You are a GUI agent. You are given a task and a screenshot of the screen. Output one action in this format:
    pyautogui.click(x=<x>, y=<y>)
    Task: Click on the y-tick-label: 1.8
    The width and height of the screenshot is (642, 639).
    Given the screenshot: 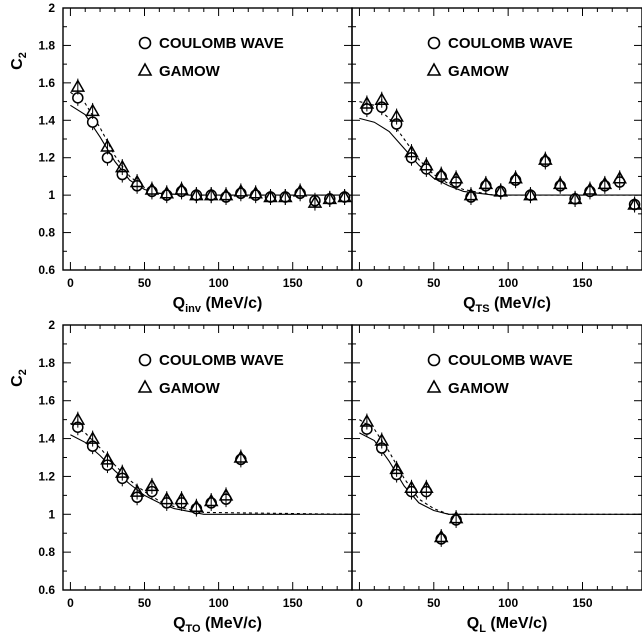 What is the action you would take?
    pyautogui.click(x=46, y=363)
    